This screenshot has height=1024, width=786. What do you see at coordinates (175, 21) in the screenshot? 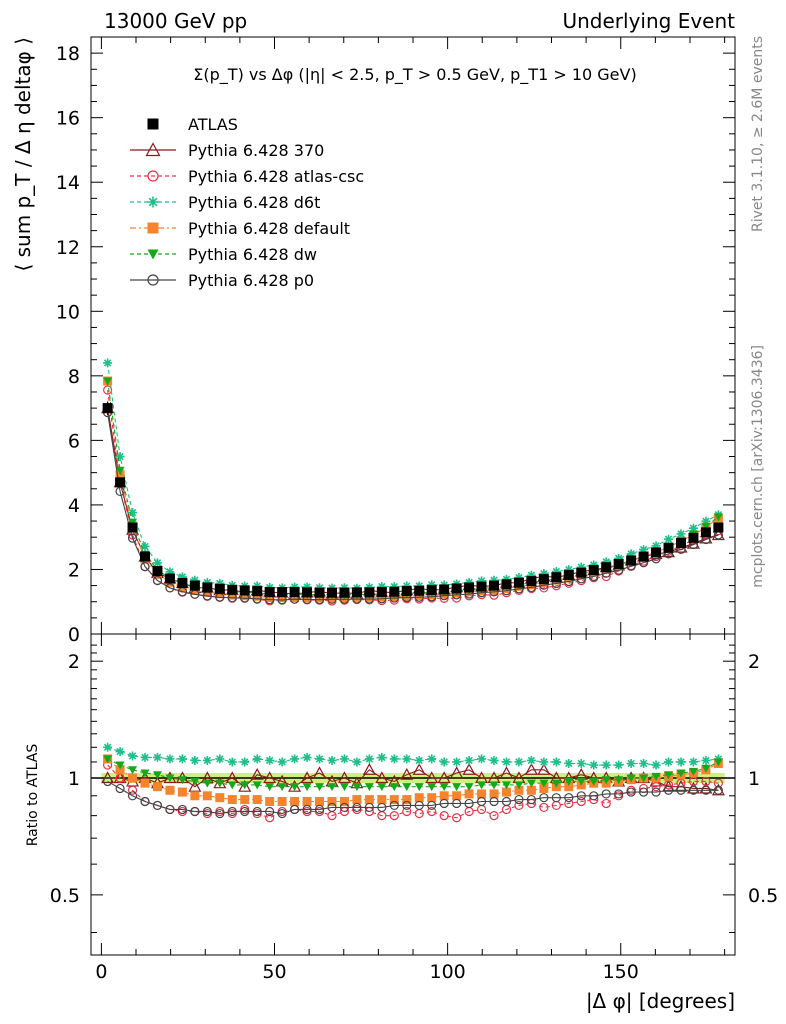
I see `header-left: 13000 GeV pp` at bounding box center [175, 21].